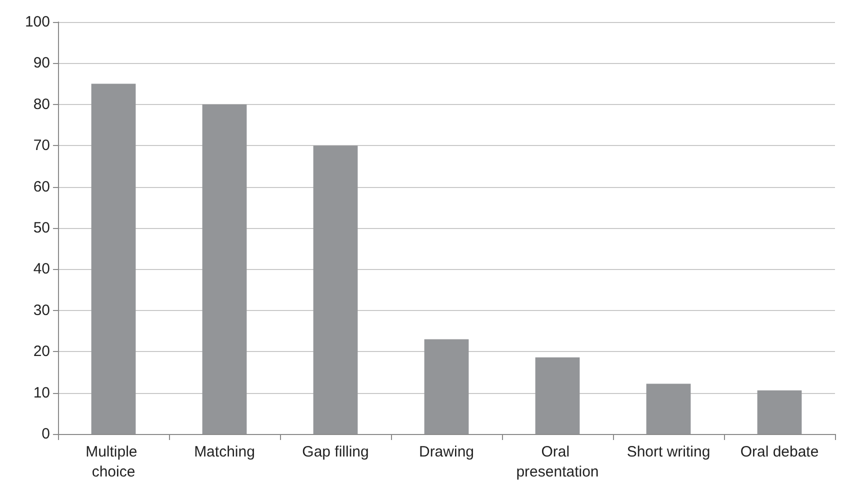  What do you see at coordinates (41, 351) in the screenshot?
I see `y-tick-label: 20` at bounding box center [41, 351].